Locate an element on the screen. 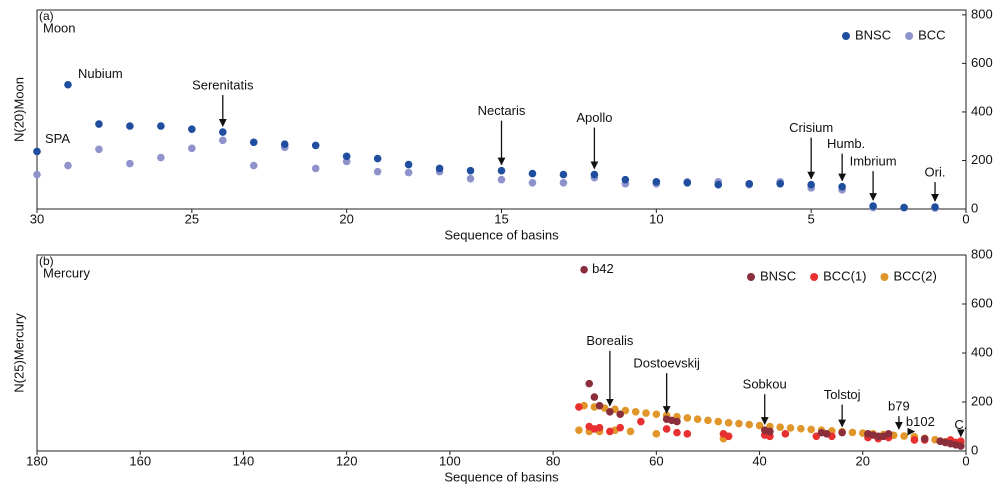 Image resolution: width=994 pixels, height=489 pixels. x-tick-label: 180 is located at coordinates (37, 460).